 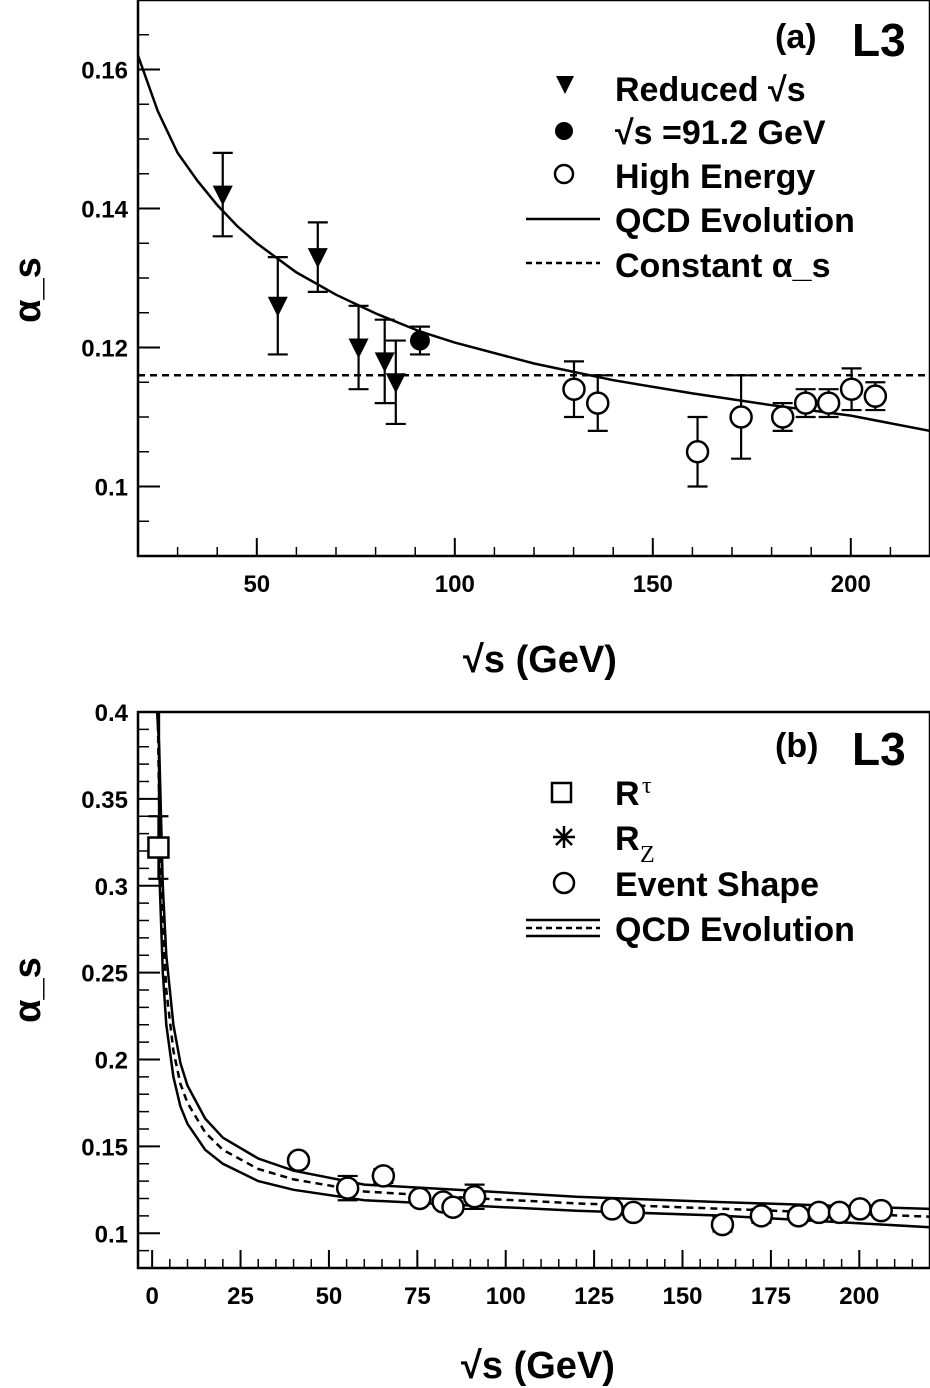 What do you see at coordinates (151, 1296) in the screenshot?
I see `panel-b-x-tick-label: 0` at bounding box center [151, 1296].